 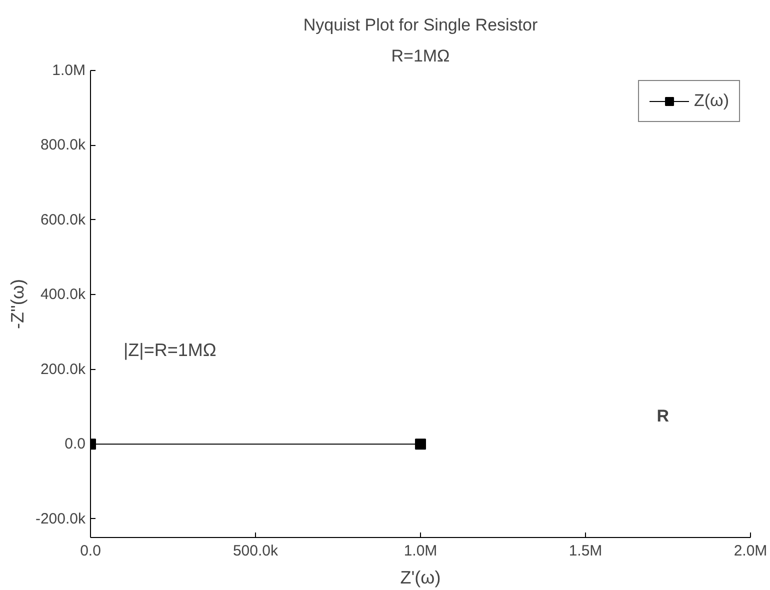 What do you see at coordinates (63, 295) in the screenshot?
I see `y-tick-label: 400.0k` at bounding box center [63, 295].